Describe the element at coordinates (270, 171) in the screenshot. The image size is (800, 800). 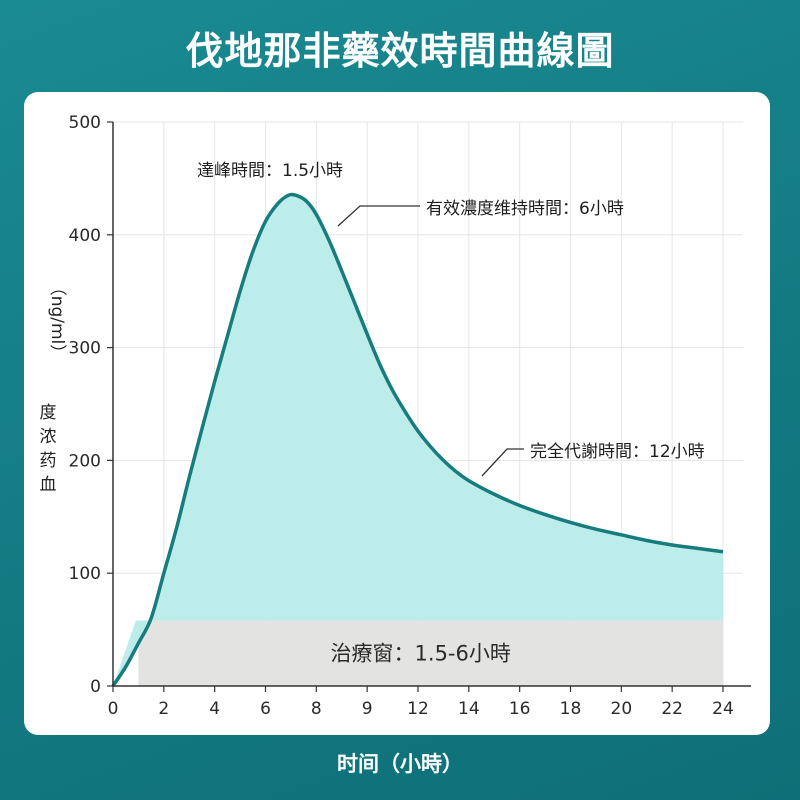
I see `peak-time-annotation: 達峰時間：1.5小時` at that location.